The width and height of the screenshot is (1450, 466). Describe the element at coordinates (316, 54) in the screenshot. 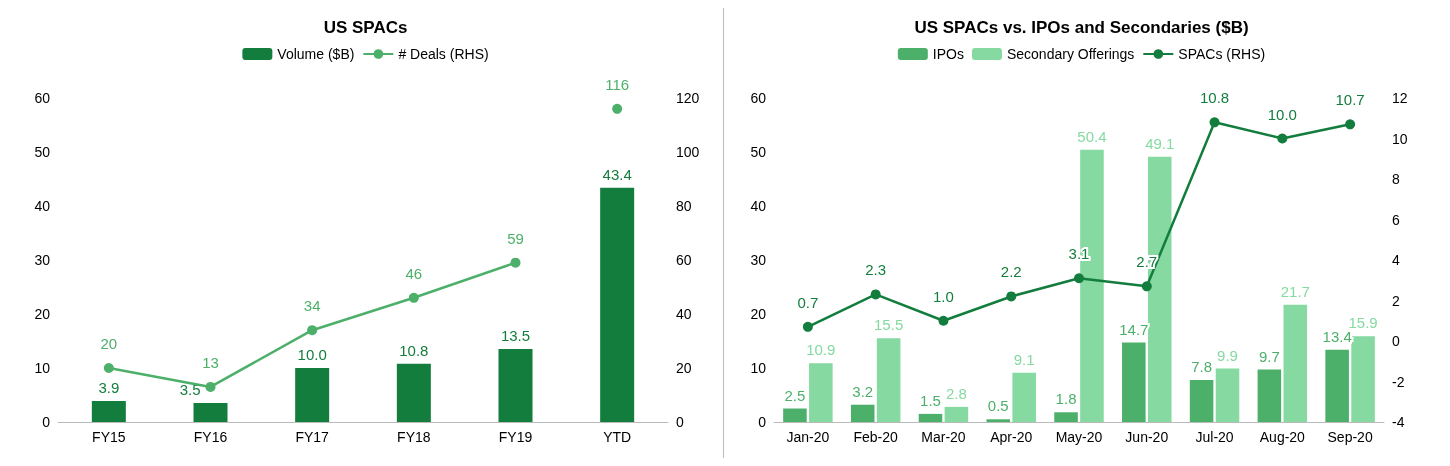

I see `legend-label: Volume ($B)` at that location.